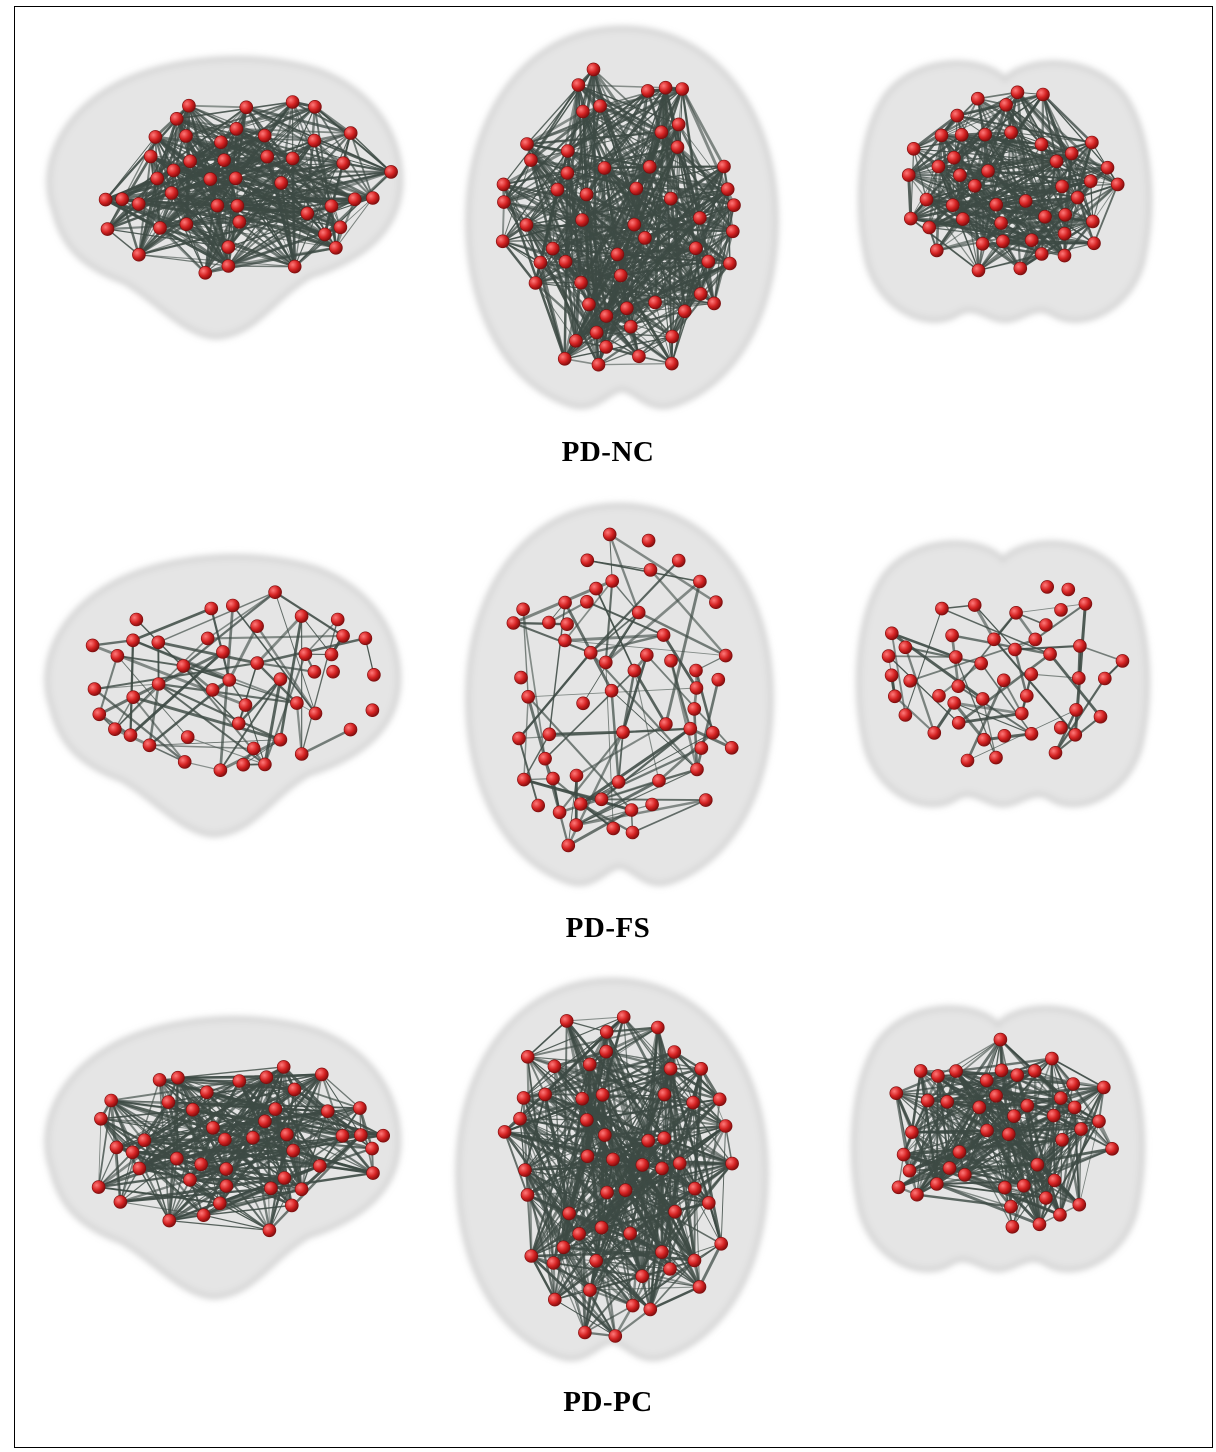 The image size is (1216, 1452). What do you see at coordinates (998, 1150) in the screenshot?
I see `brain-network-pc-coronal` at bounding box center [998, 1150].